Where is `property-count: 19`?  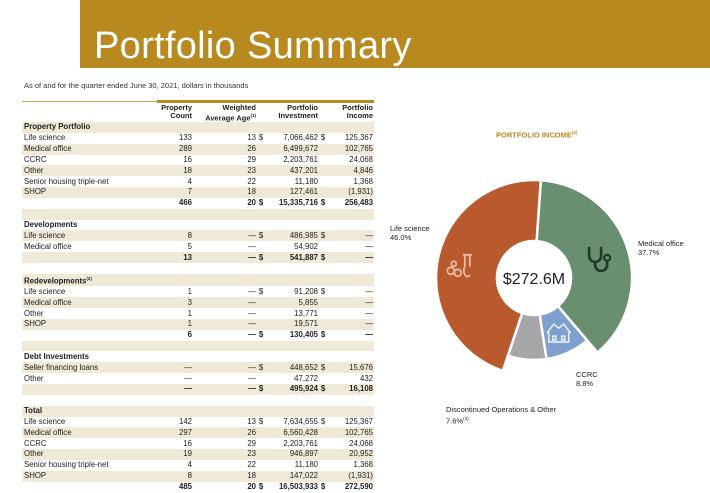
property-count: 19 is located at coordinates (161, 454).